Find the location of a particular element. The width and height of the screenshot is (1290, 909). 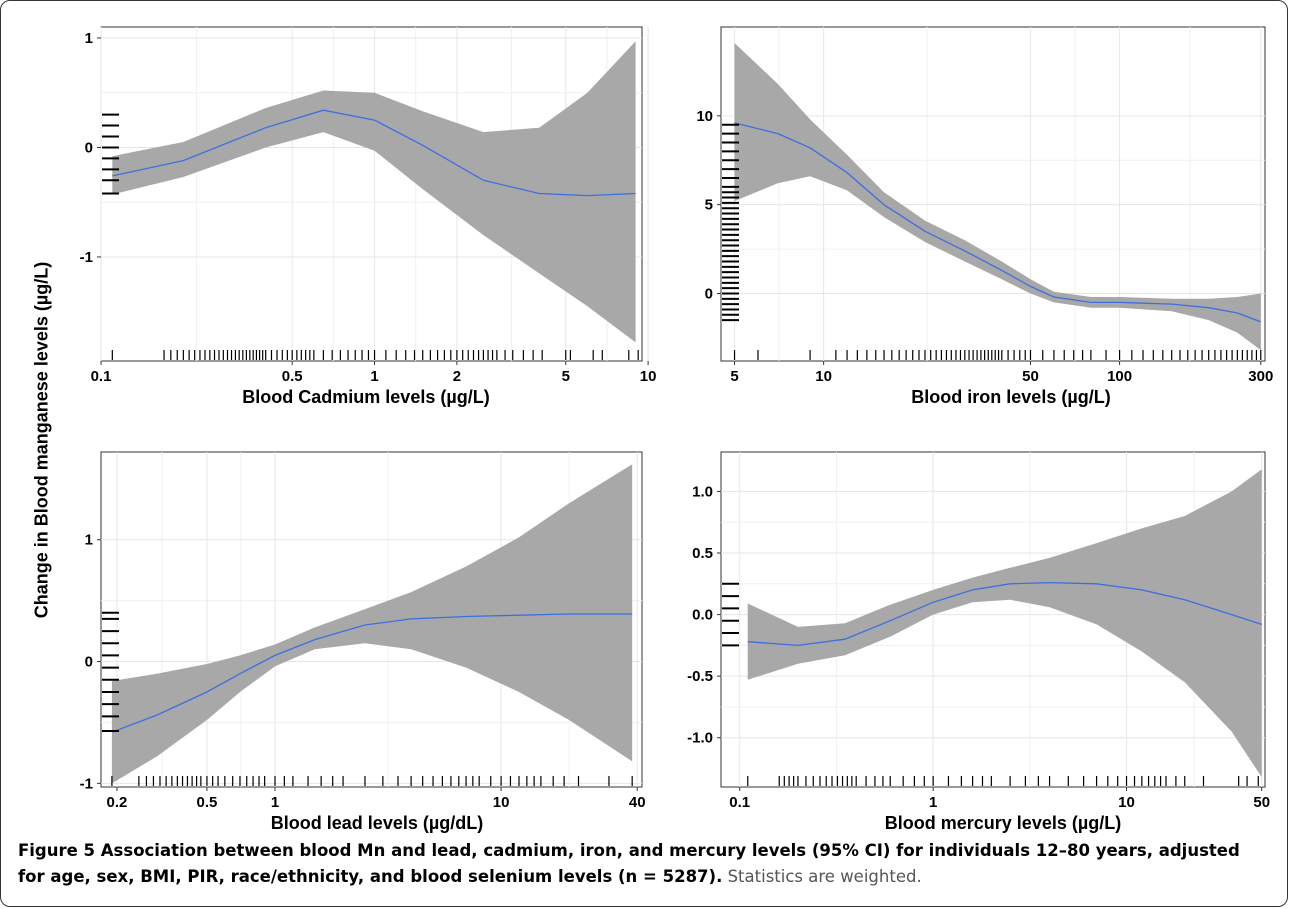

x-axis-title-iron: Blood iron levels (µg/L) is located at coordinates (1011, 397).